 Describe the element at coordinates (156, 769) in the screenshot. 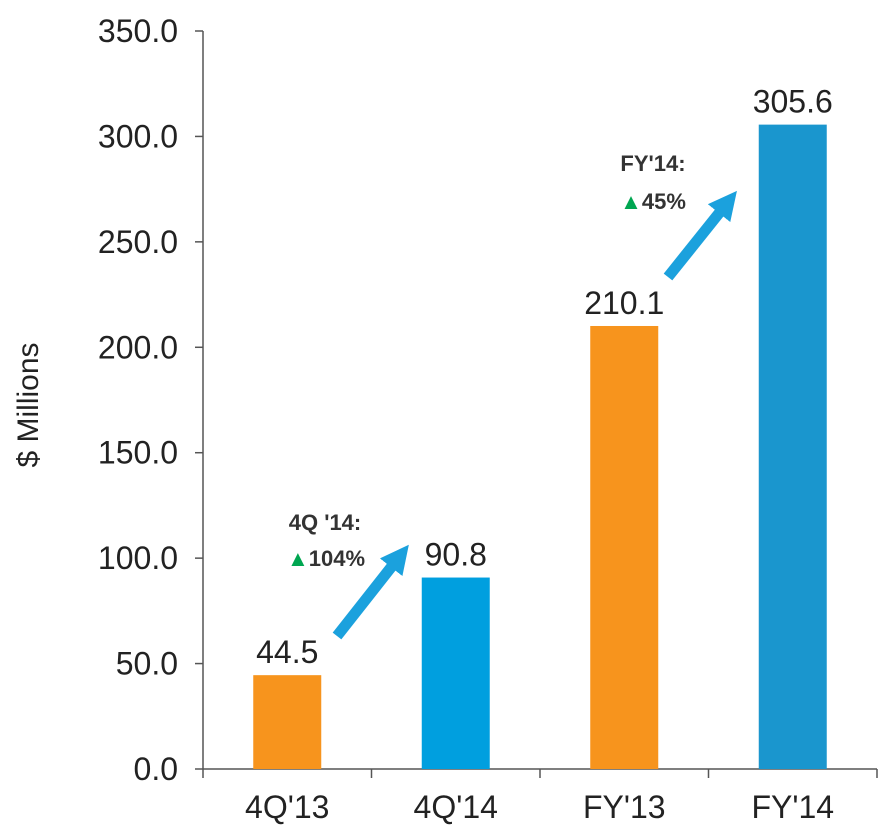

I see `y-tick-label: 0.0` at that location.